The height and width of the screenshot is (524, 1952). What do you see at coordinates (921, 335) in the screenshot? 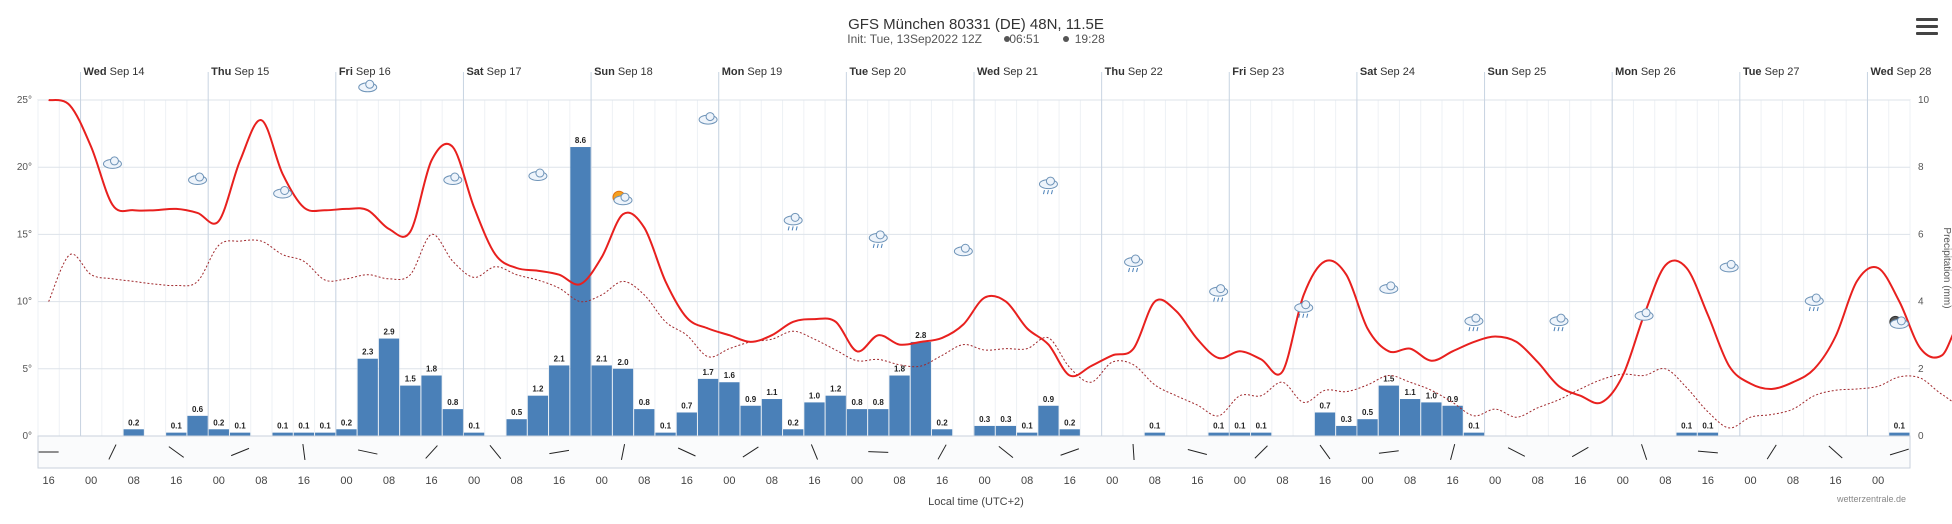
I see `precip-label: 2.8` at bounding box center [921, 335].